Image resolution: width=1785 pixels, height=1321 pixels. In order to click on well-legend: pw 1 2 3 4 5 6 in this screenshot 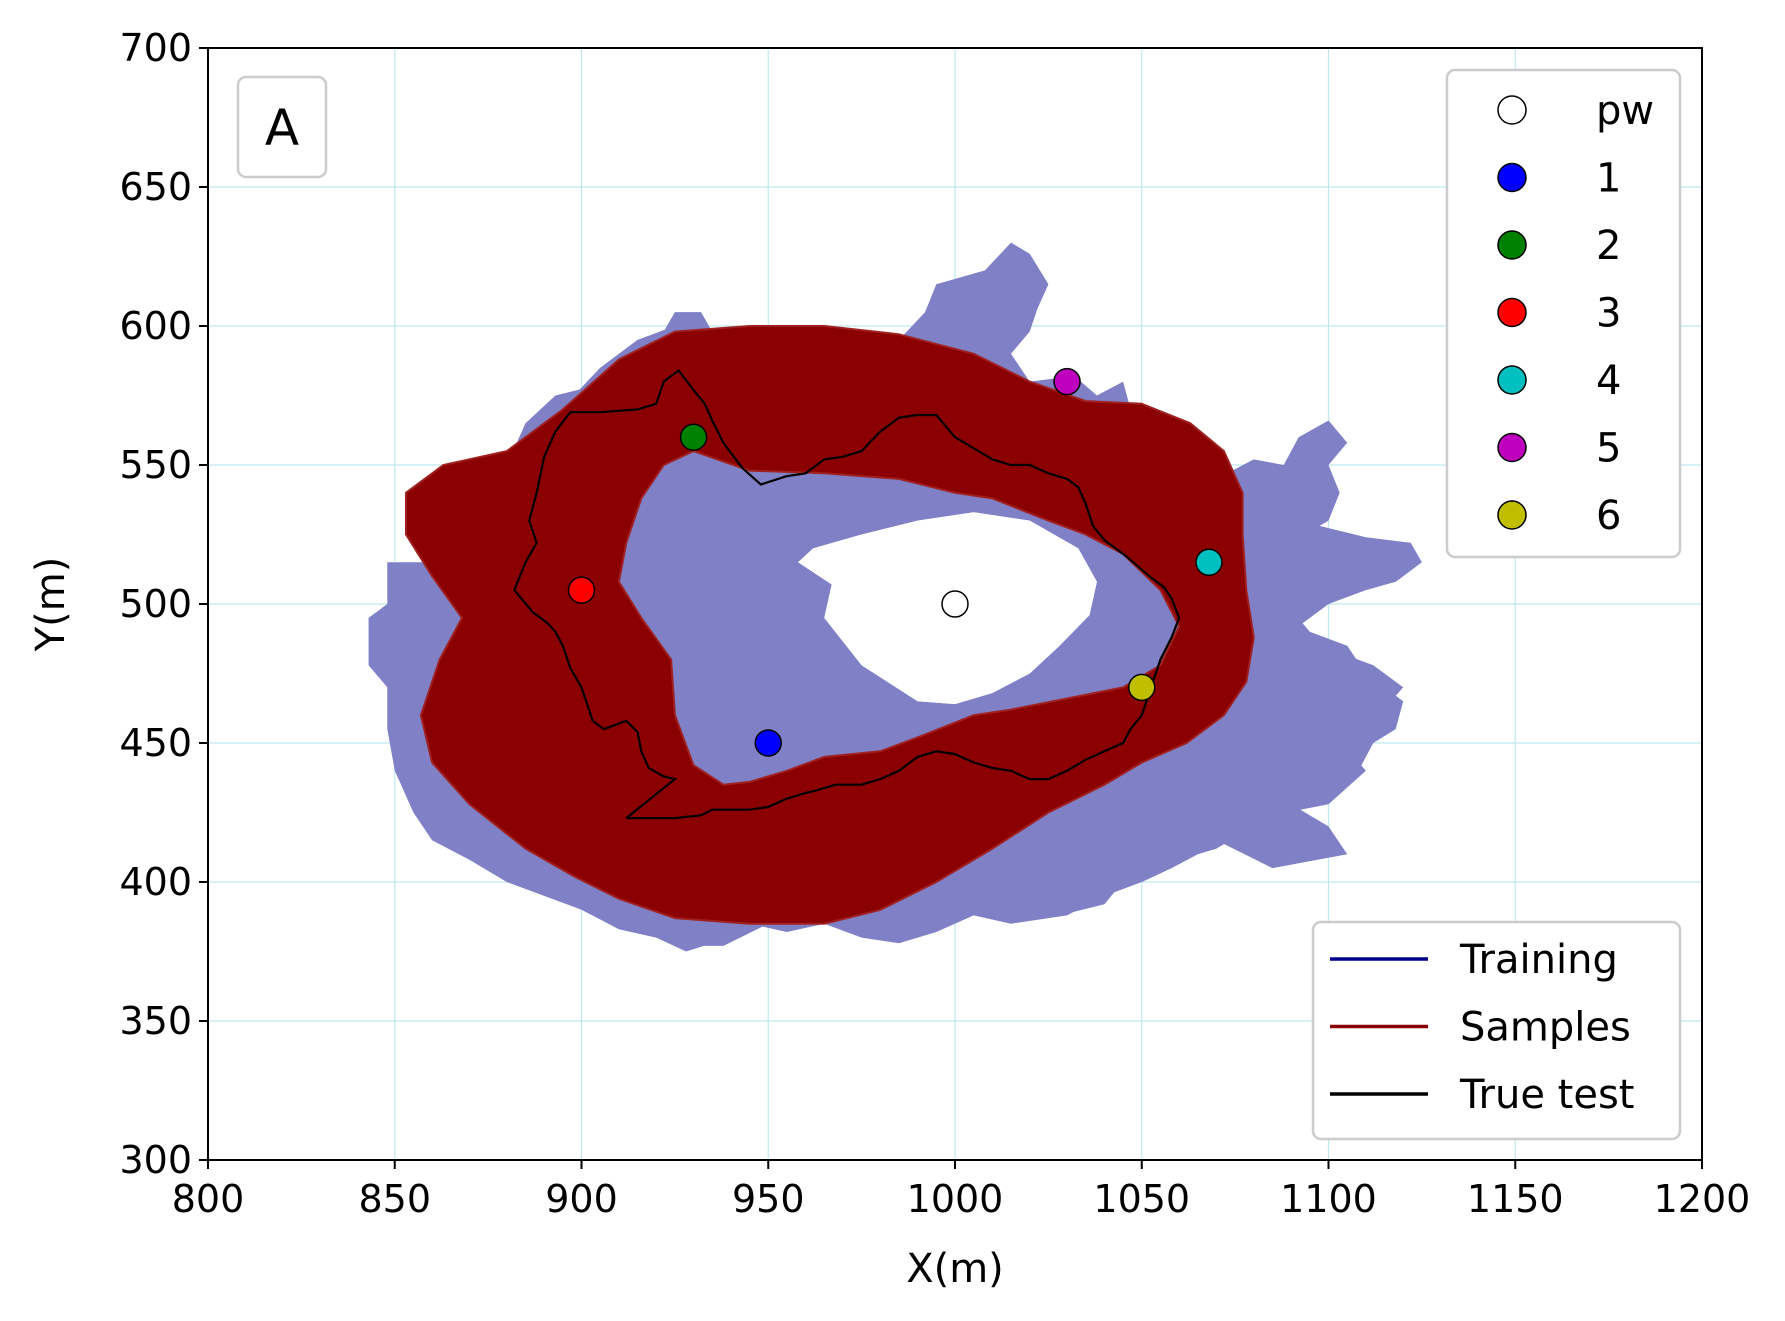, I will do `click(1563, 313)`.